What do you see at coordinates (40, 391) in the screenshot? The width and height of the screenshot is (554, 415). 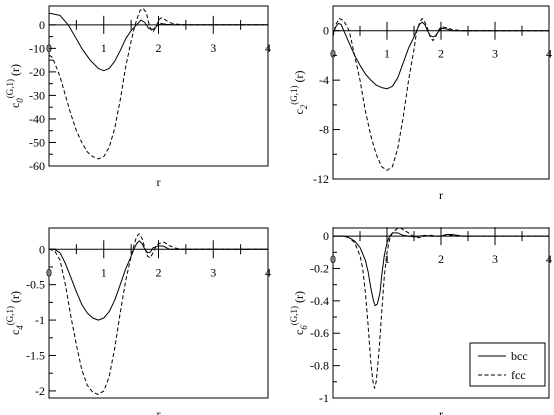 I see `y-tick-label: -2` at bounding box center [40, 391].